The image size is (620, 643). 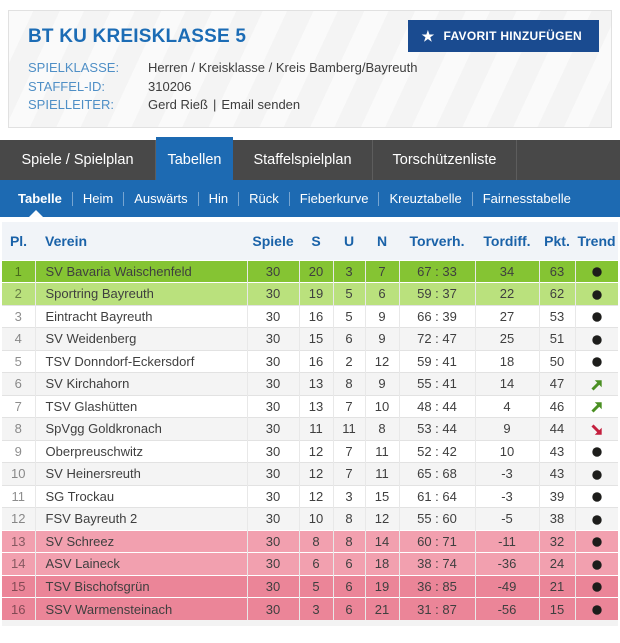 I want to click on team-name-link: SV Kirchahorn, so click(x=140, y=383).